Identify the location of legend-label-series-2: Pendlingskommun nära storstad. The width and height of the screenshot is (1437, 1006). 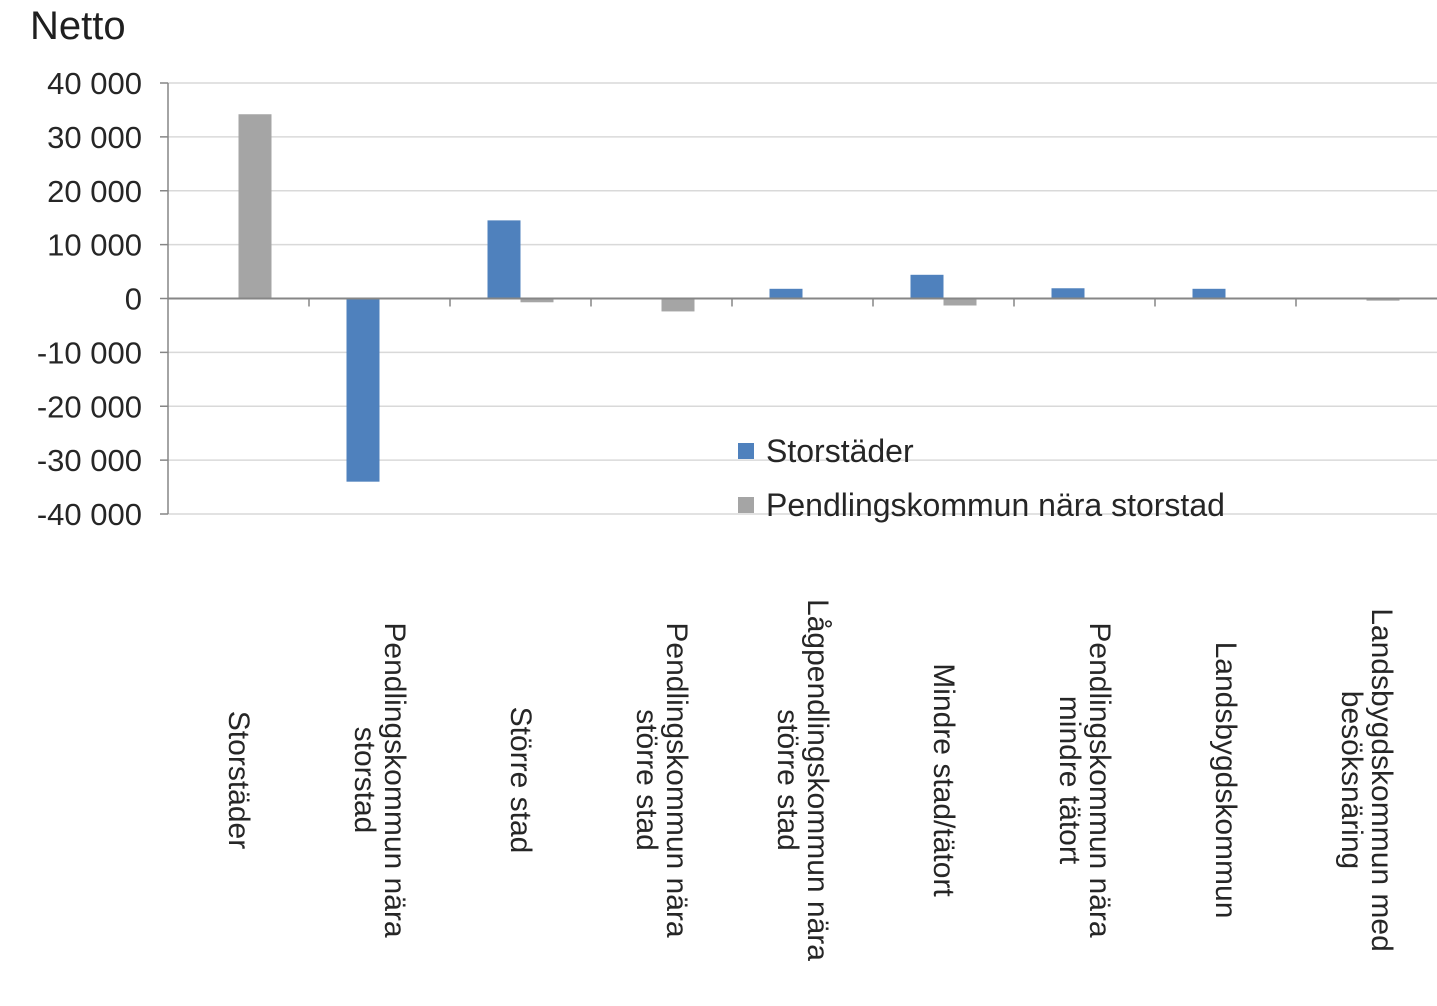
(995, 504).